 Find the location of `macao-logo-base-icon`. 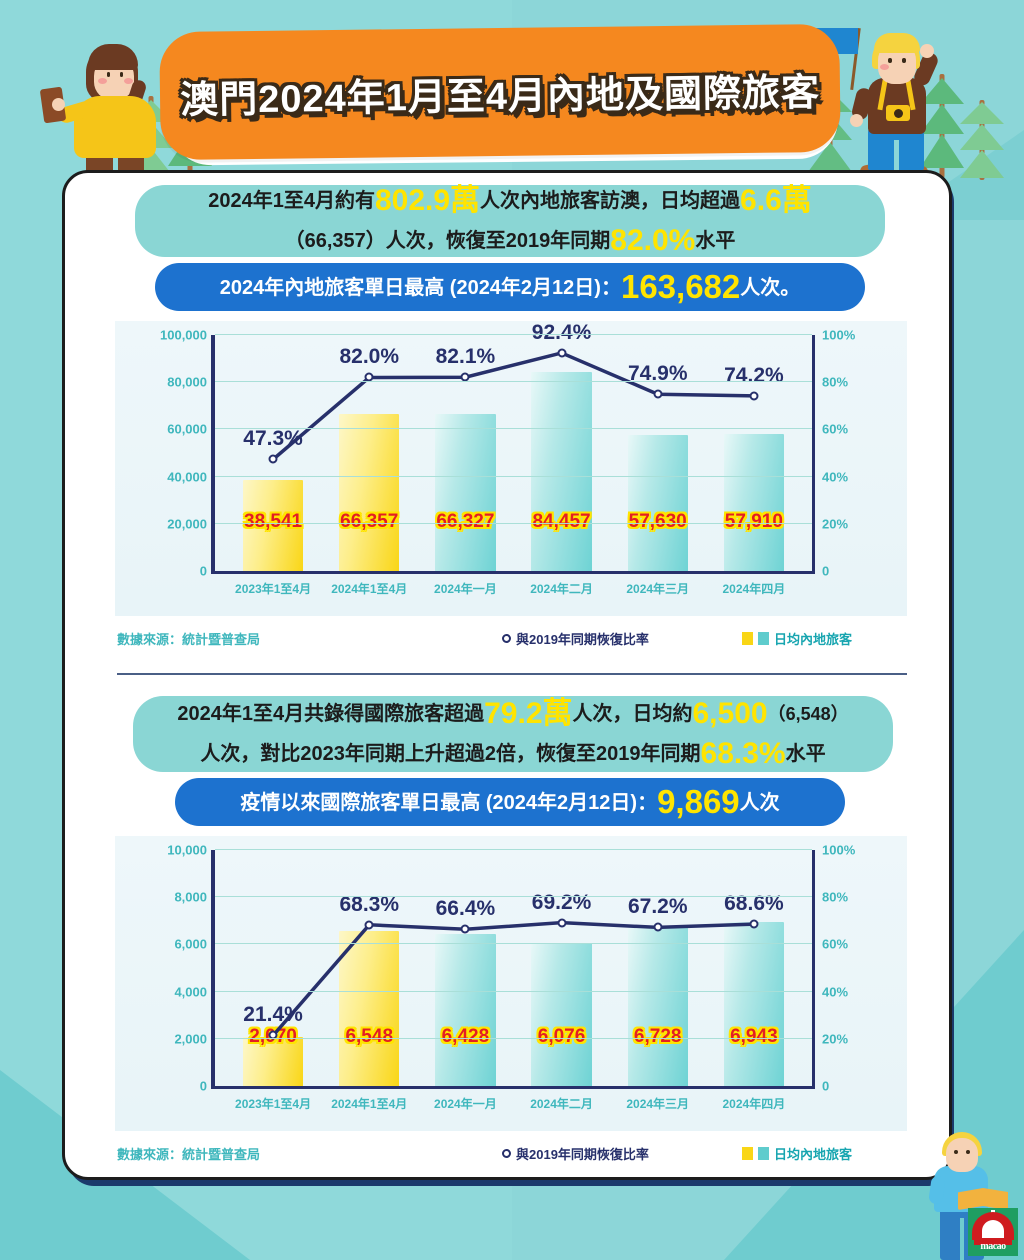

macao-logo-base-icon is located at coordinates (993, 1242).